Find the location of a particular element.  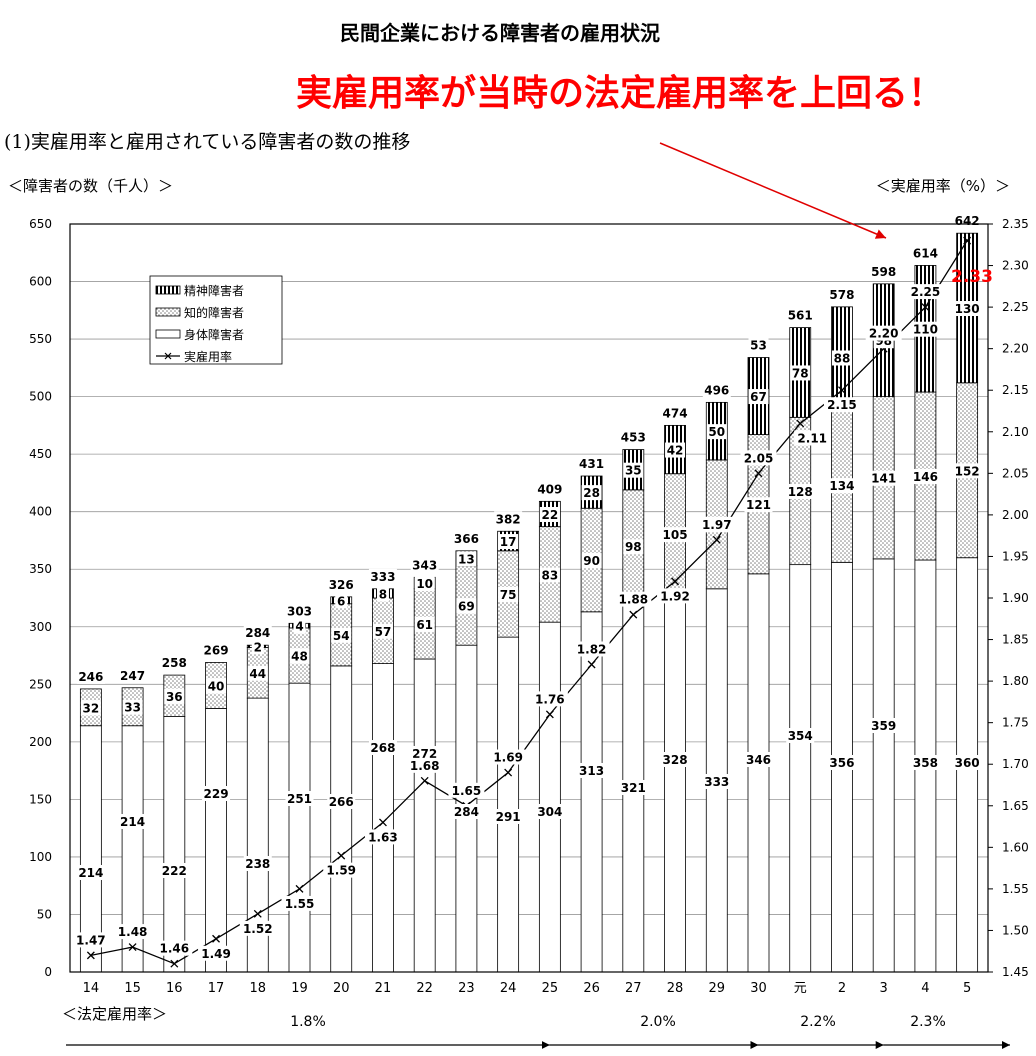

label-intellectual: 44 is located at coordinates (257, 674).